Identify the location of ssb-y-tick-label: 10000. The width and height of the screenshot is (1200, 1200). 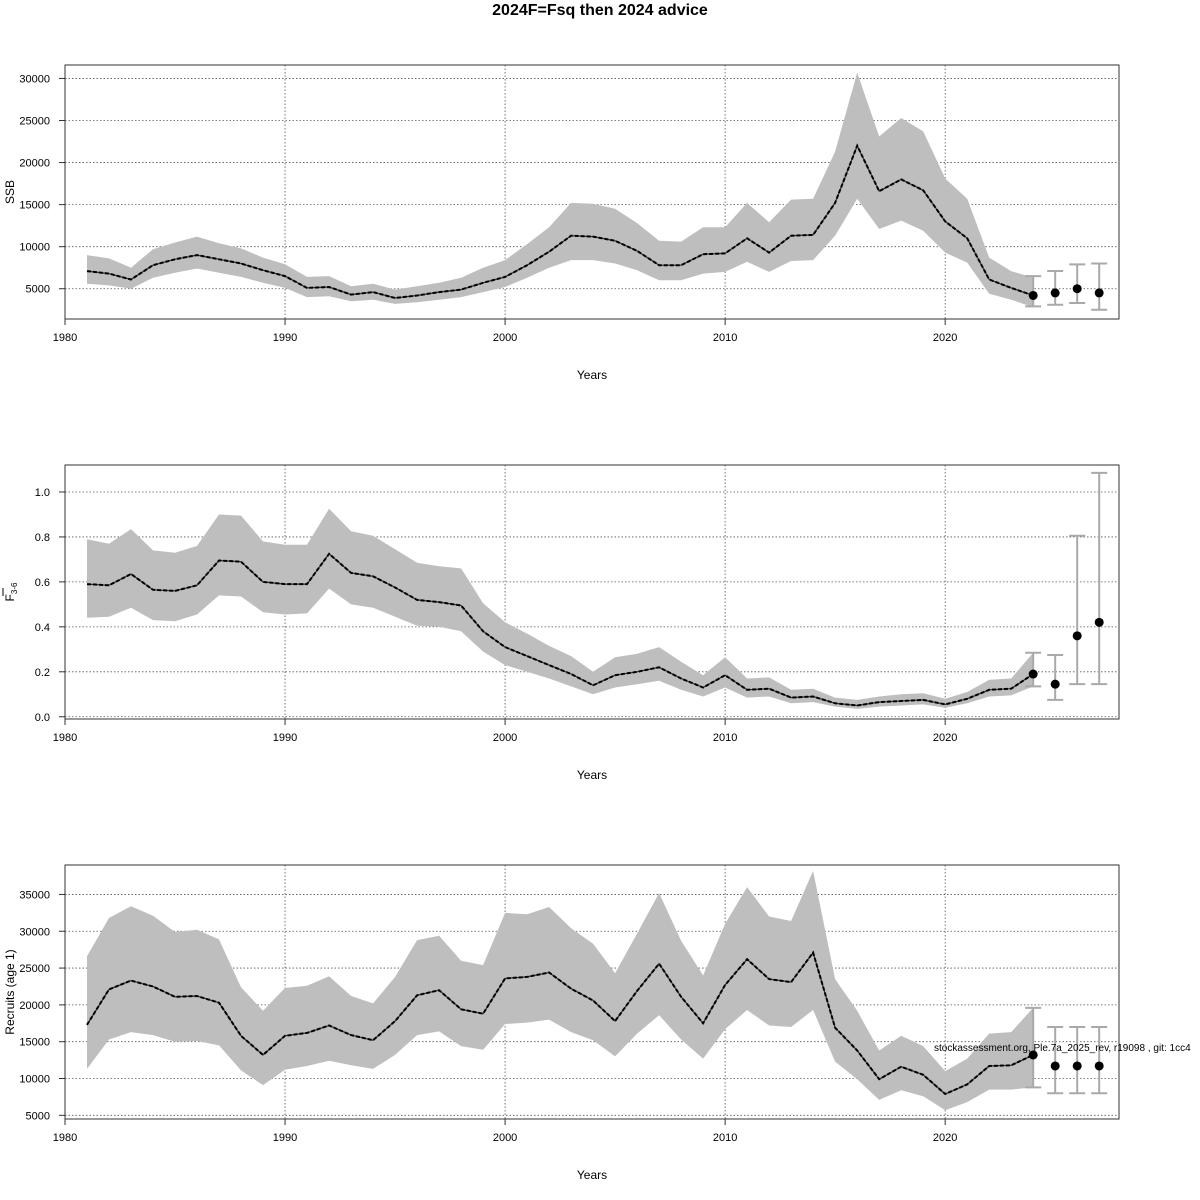
(34, 248).